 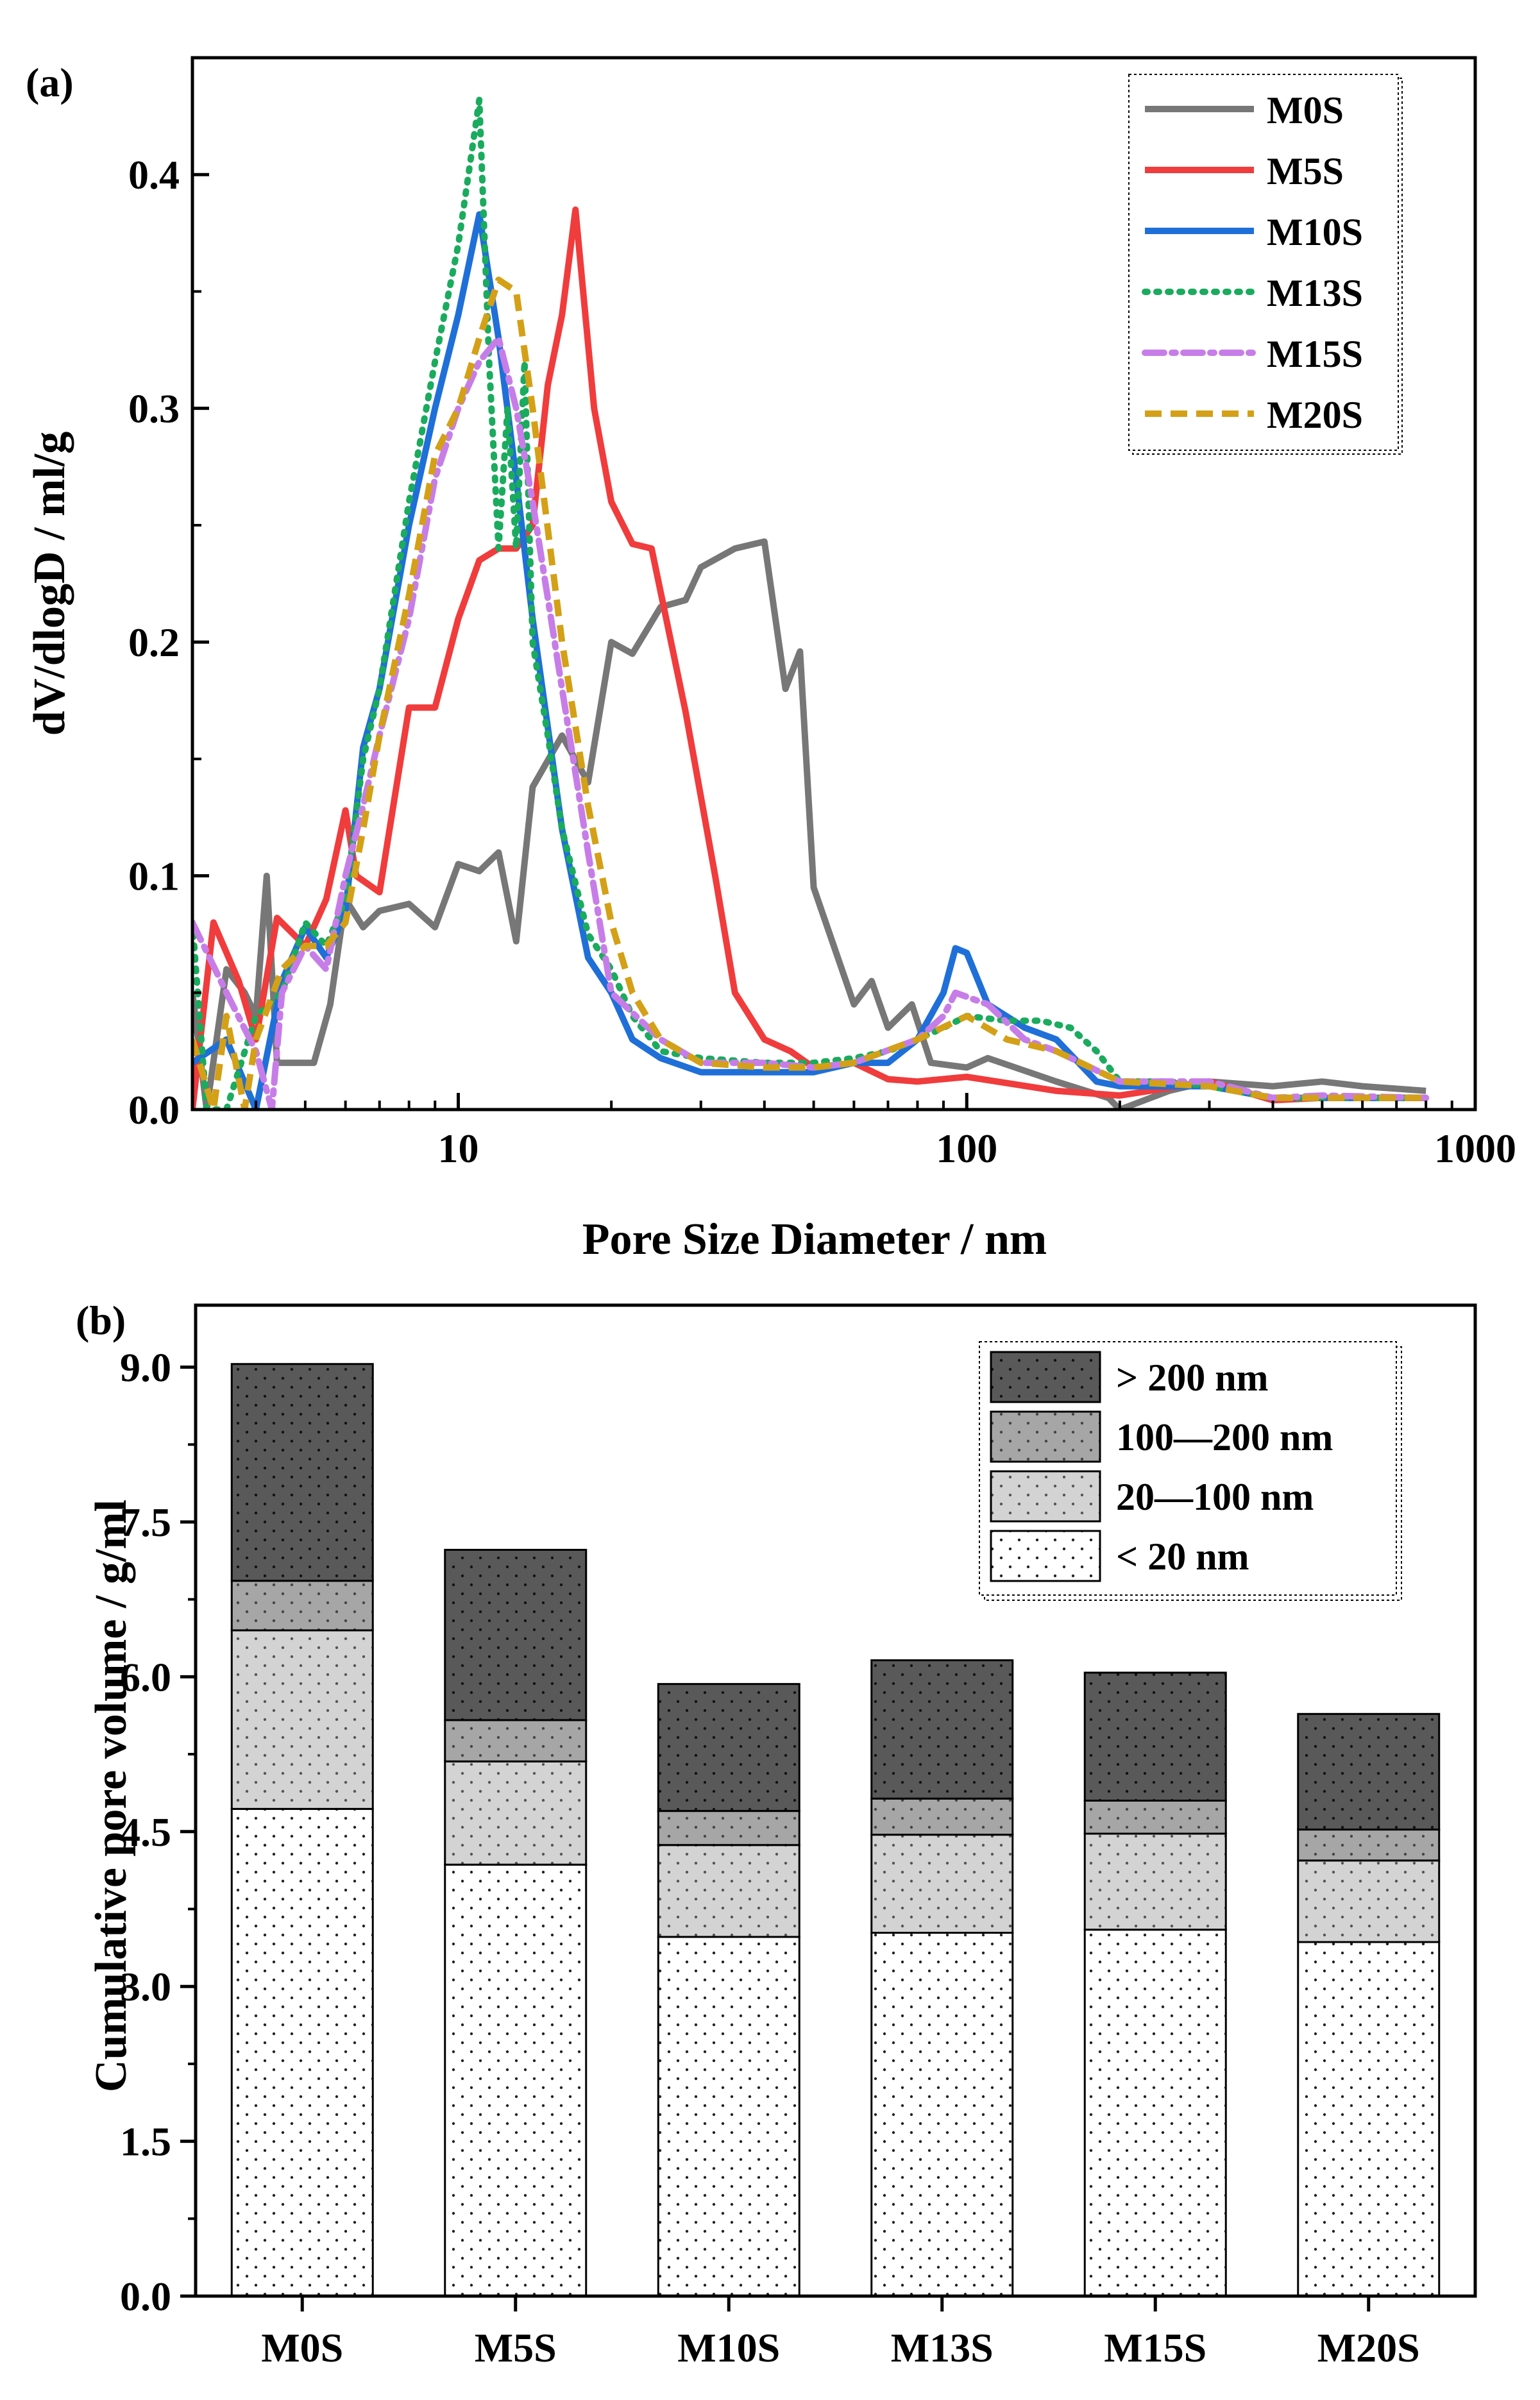 I want to click on x-tick-label-m5s: M5S, so click(x=516, y=2347).